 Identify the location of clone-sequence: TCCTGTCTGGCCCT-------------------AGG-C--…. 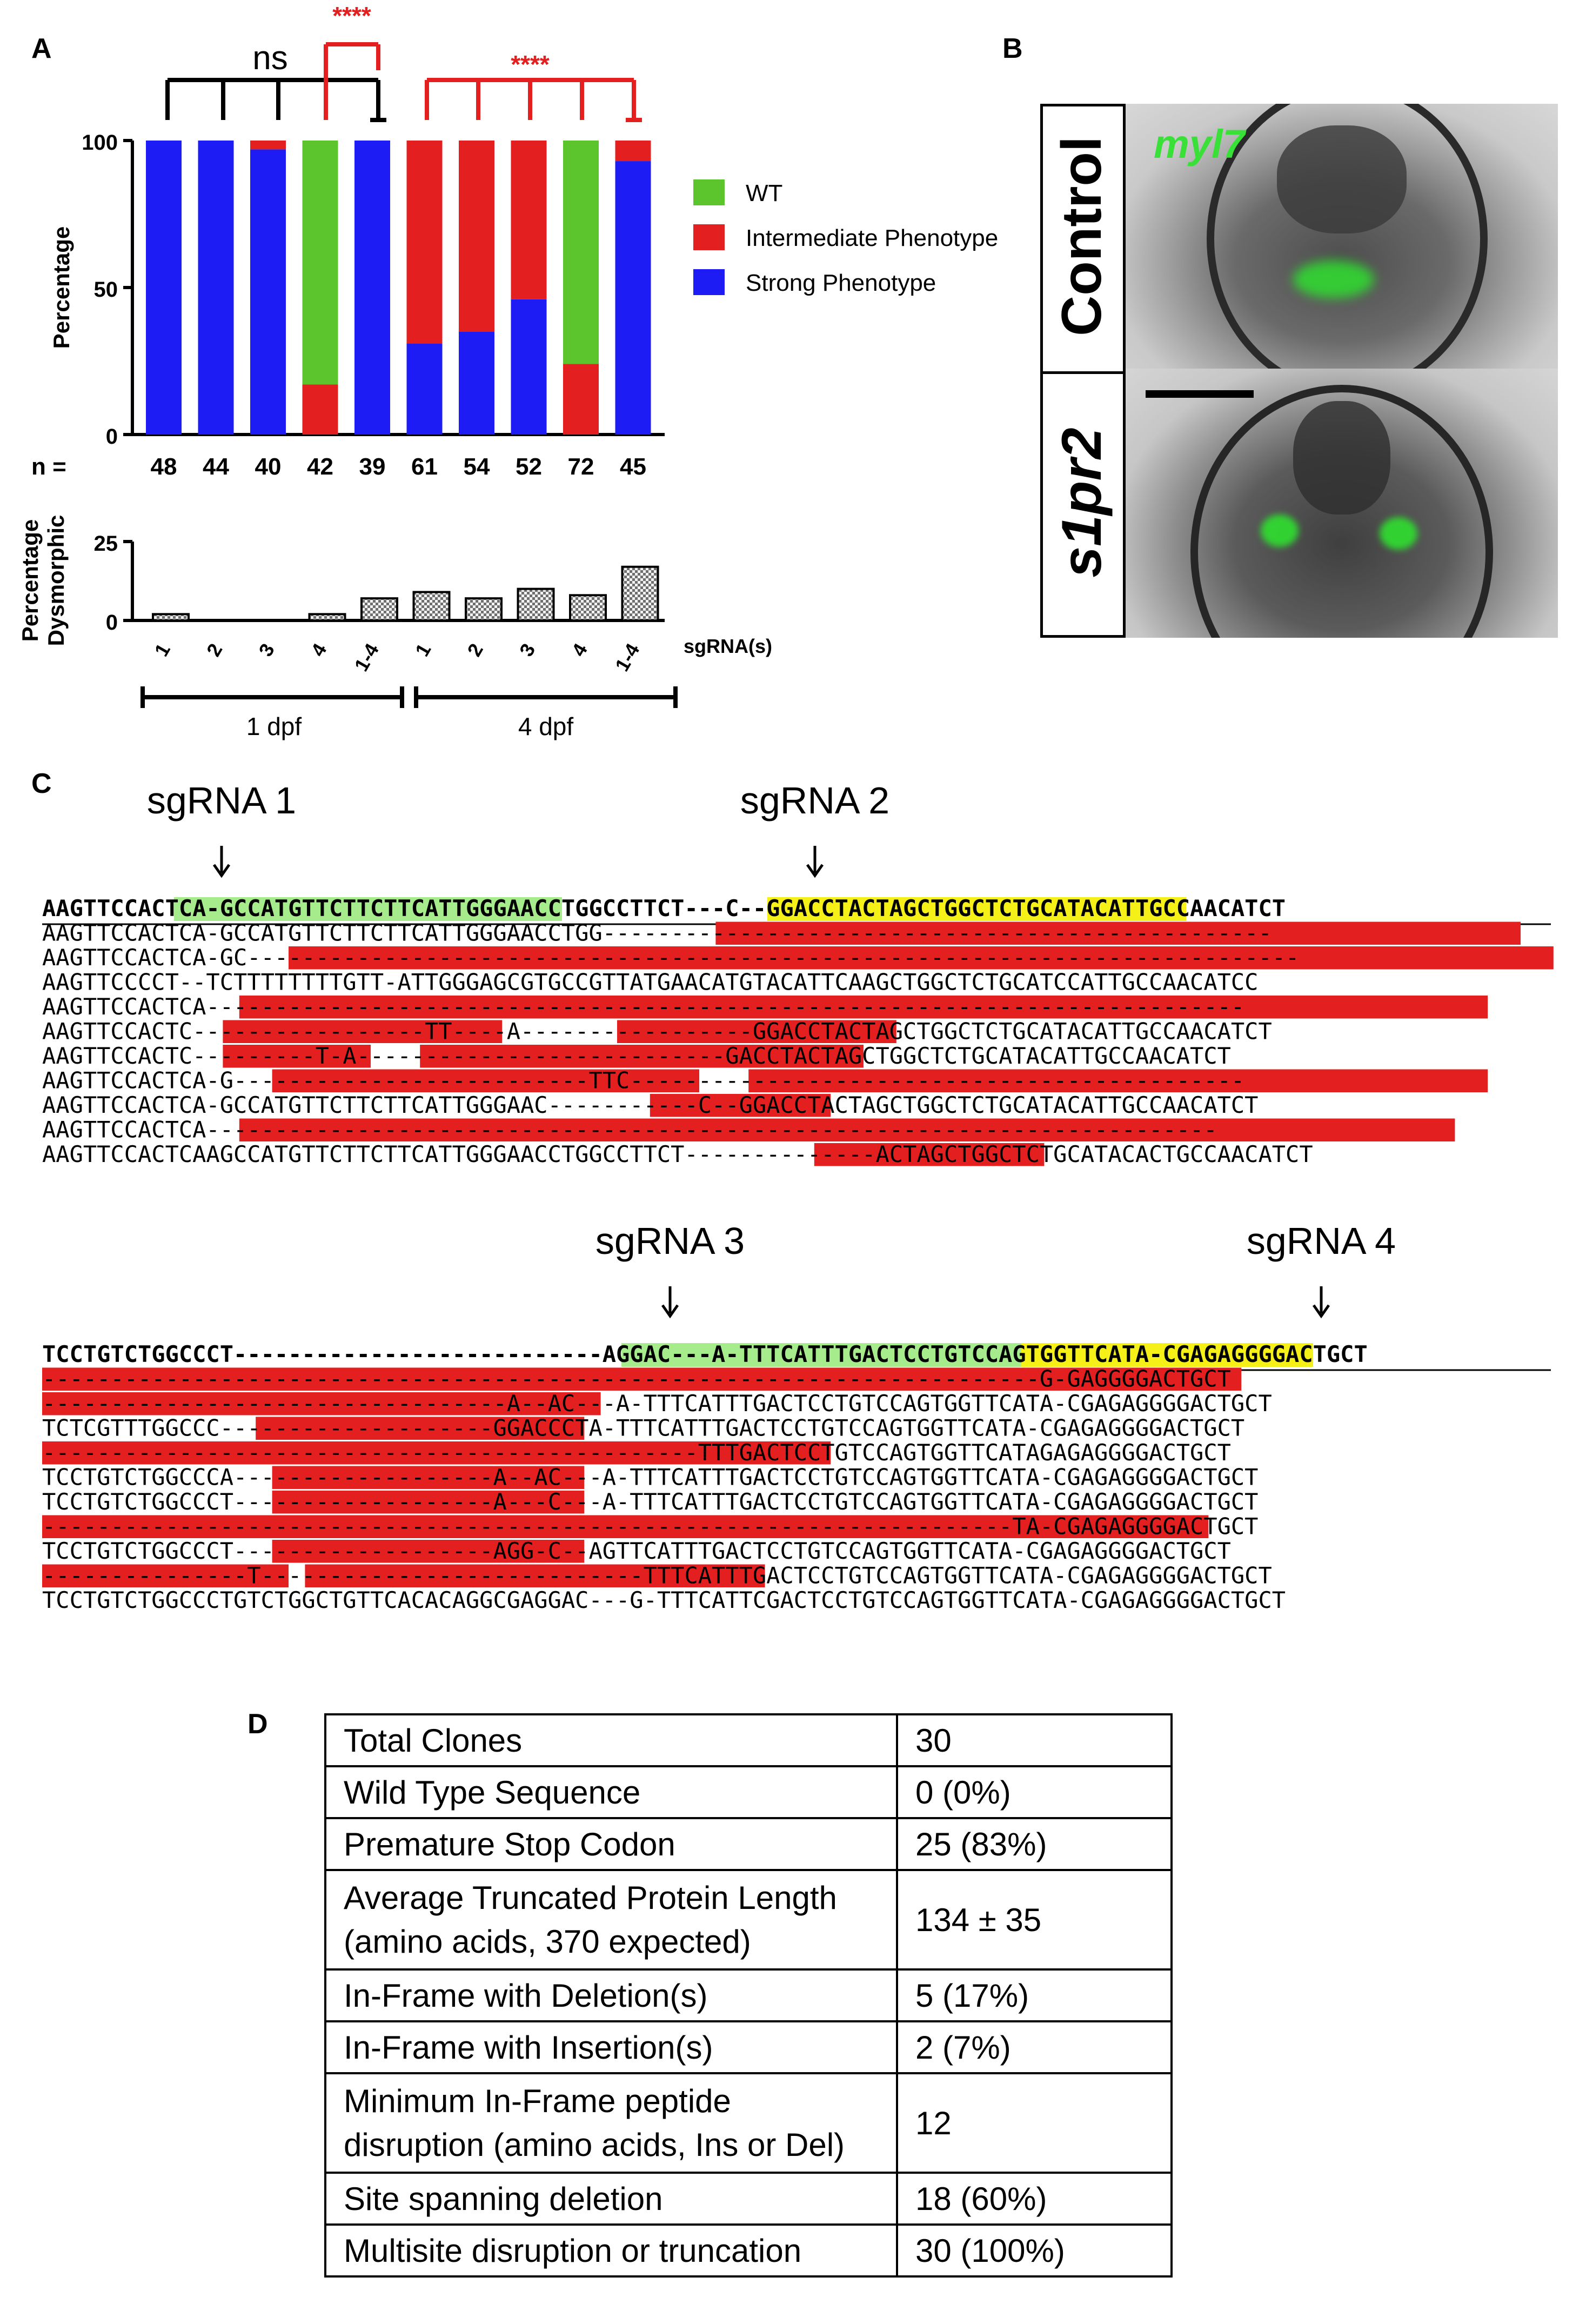
(636, 1551).